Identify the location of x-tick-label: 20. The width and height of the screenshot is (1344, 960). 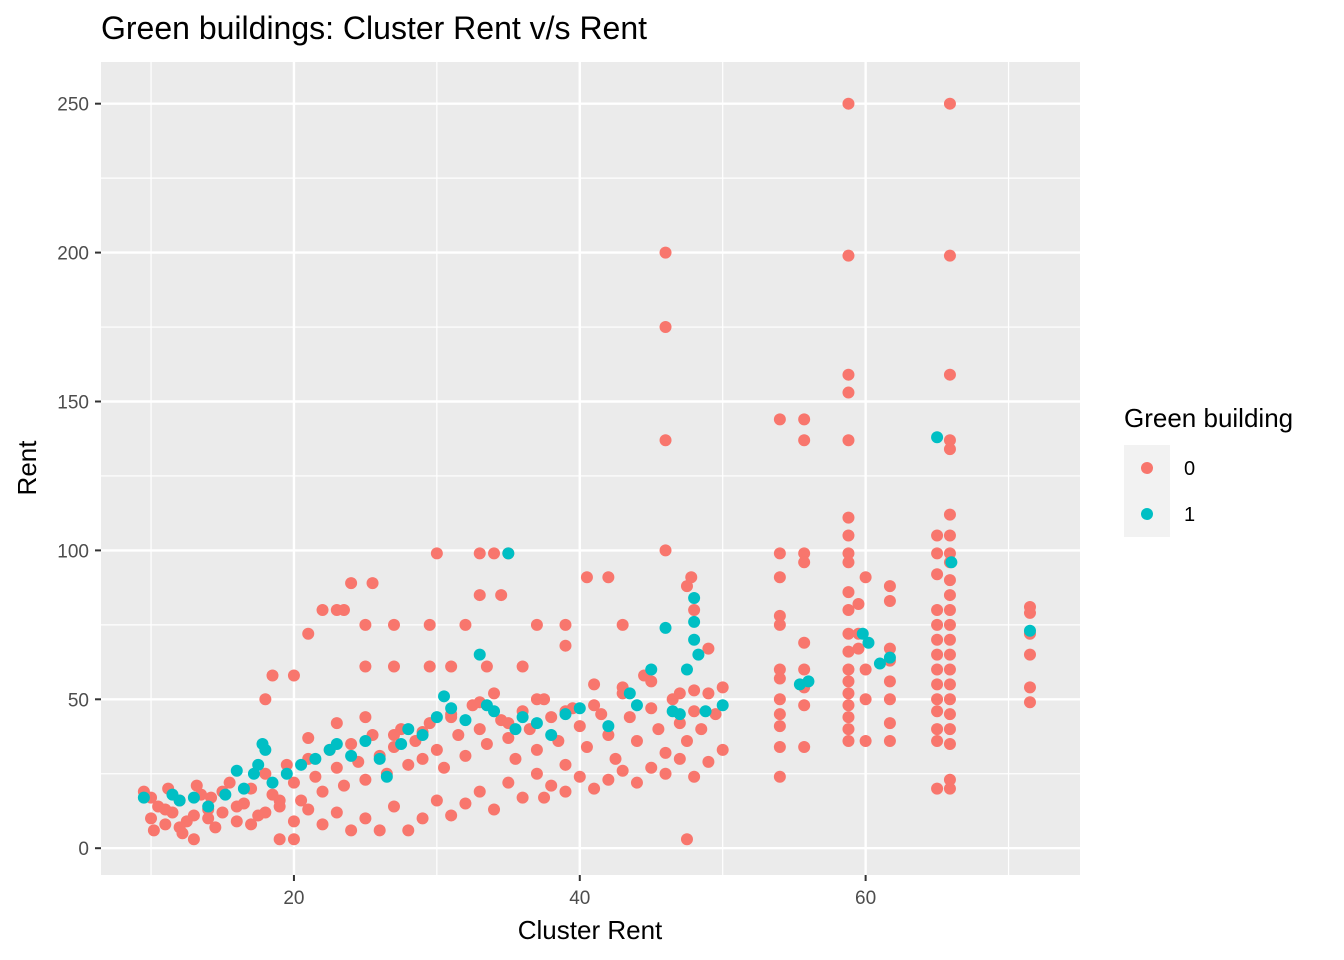
(293, 898).